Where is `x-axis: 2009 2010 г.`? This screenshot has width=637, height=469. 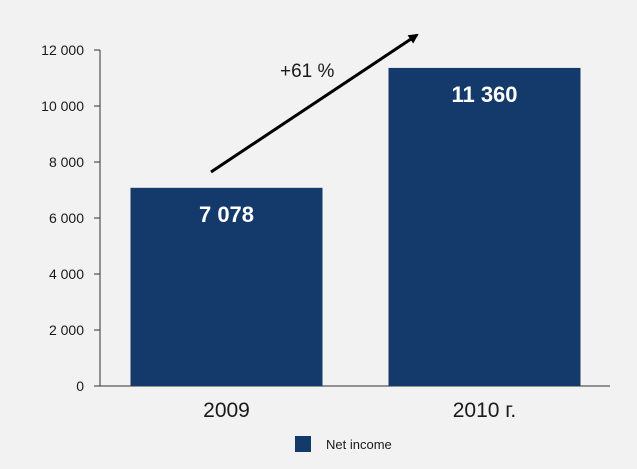 x-axis: 2009 2010 г. is located at coordinates (355, 403).